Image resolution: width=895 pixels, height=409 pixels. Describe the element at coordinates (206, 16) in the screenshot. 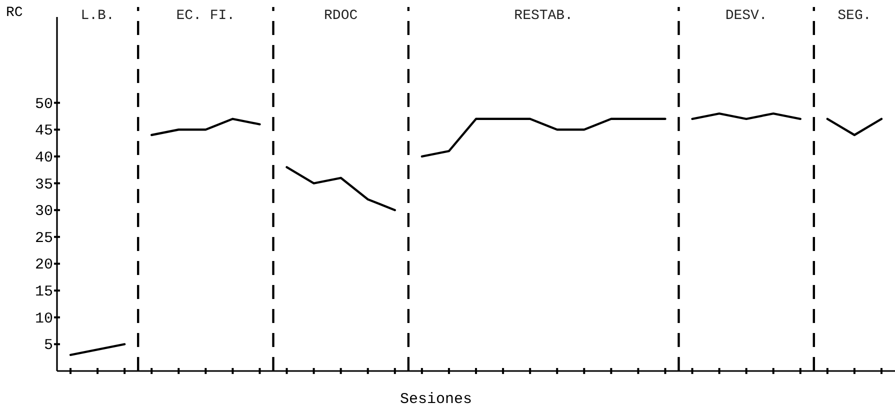

I see `annotation: EC. FI.` at that location.